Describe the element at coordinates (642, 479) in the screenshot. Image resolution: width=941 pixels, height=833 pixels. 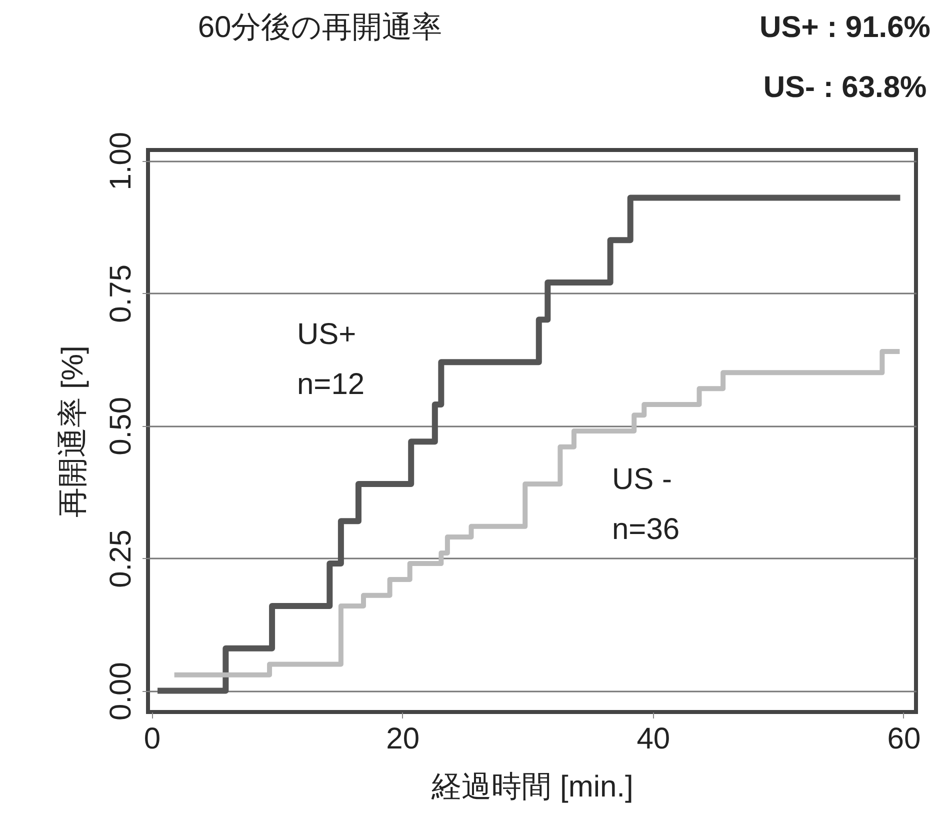
I see `series-label: US -` at that location.